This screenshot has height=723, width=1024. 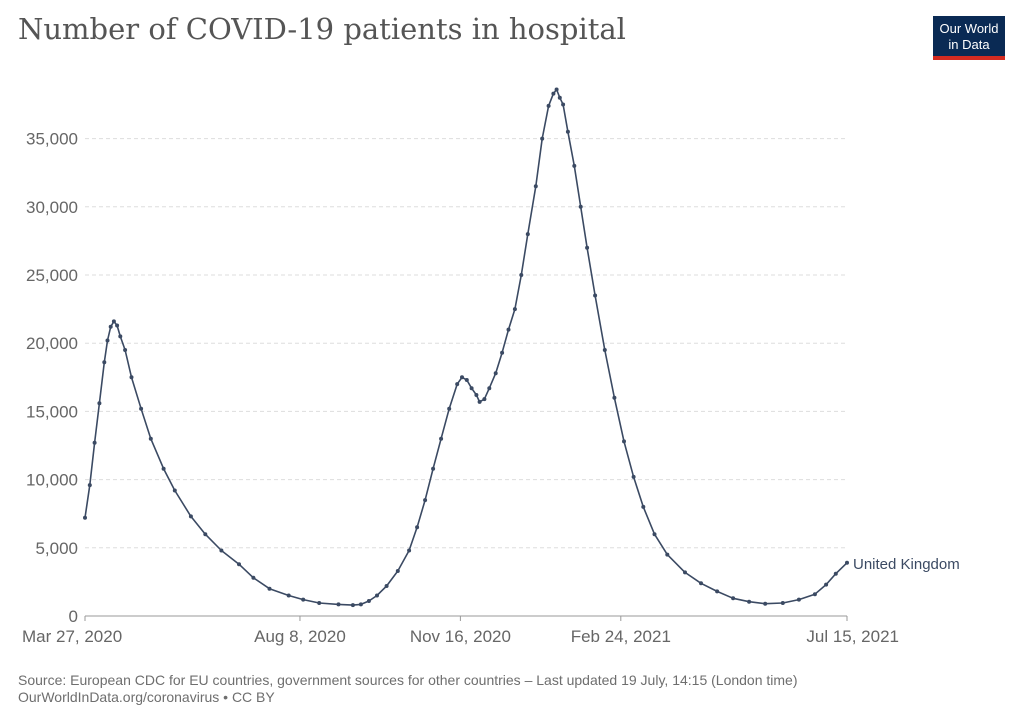 I want to click on x-tick-label: Feb 24, 2021, so click(x=621, y=636).